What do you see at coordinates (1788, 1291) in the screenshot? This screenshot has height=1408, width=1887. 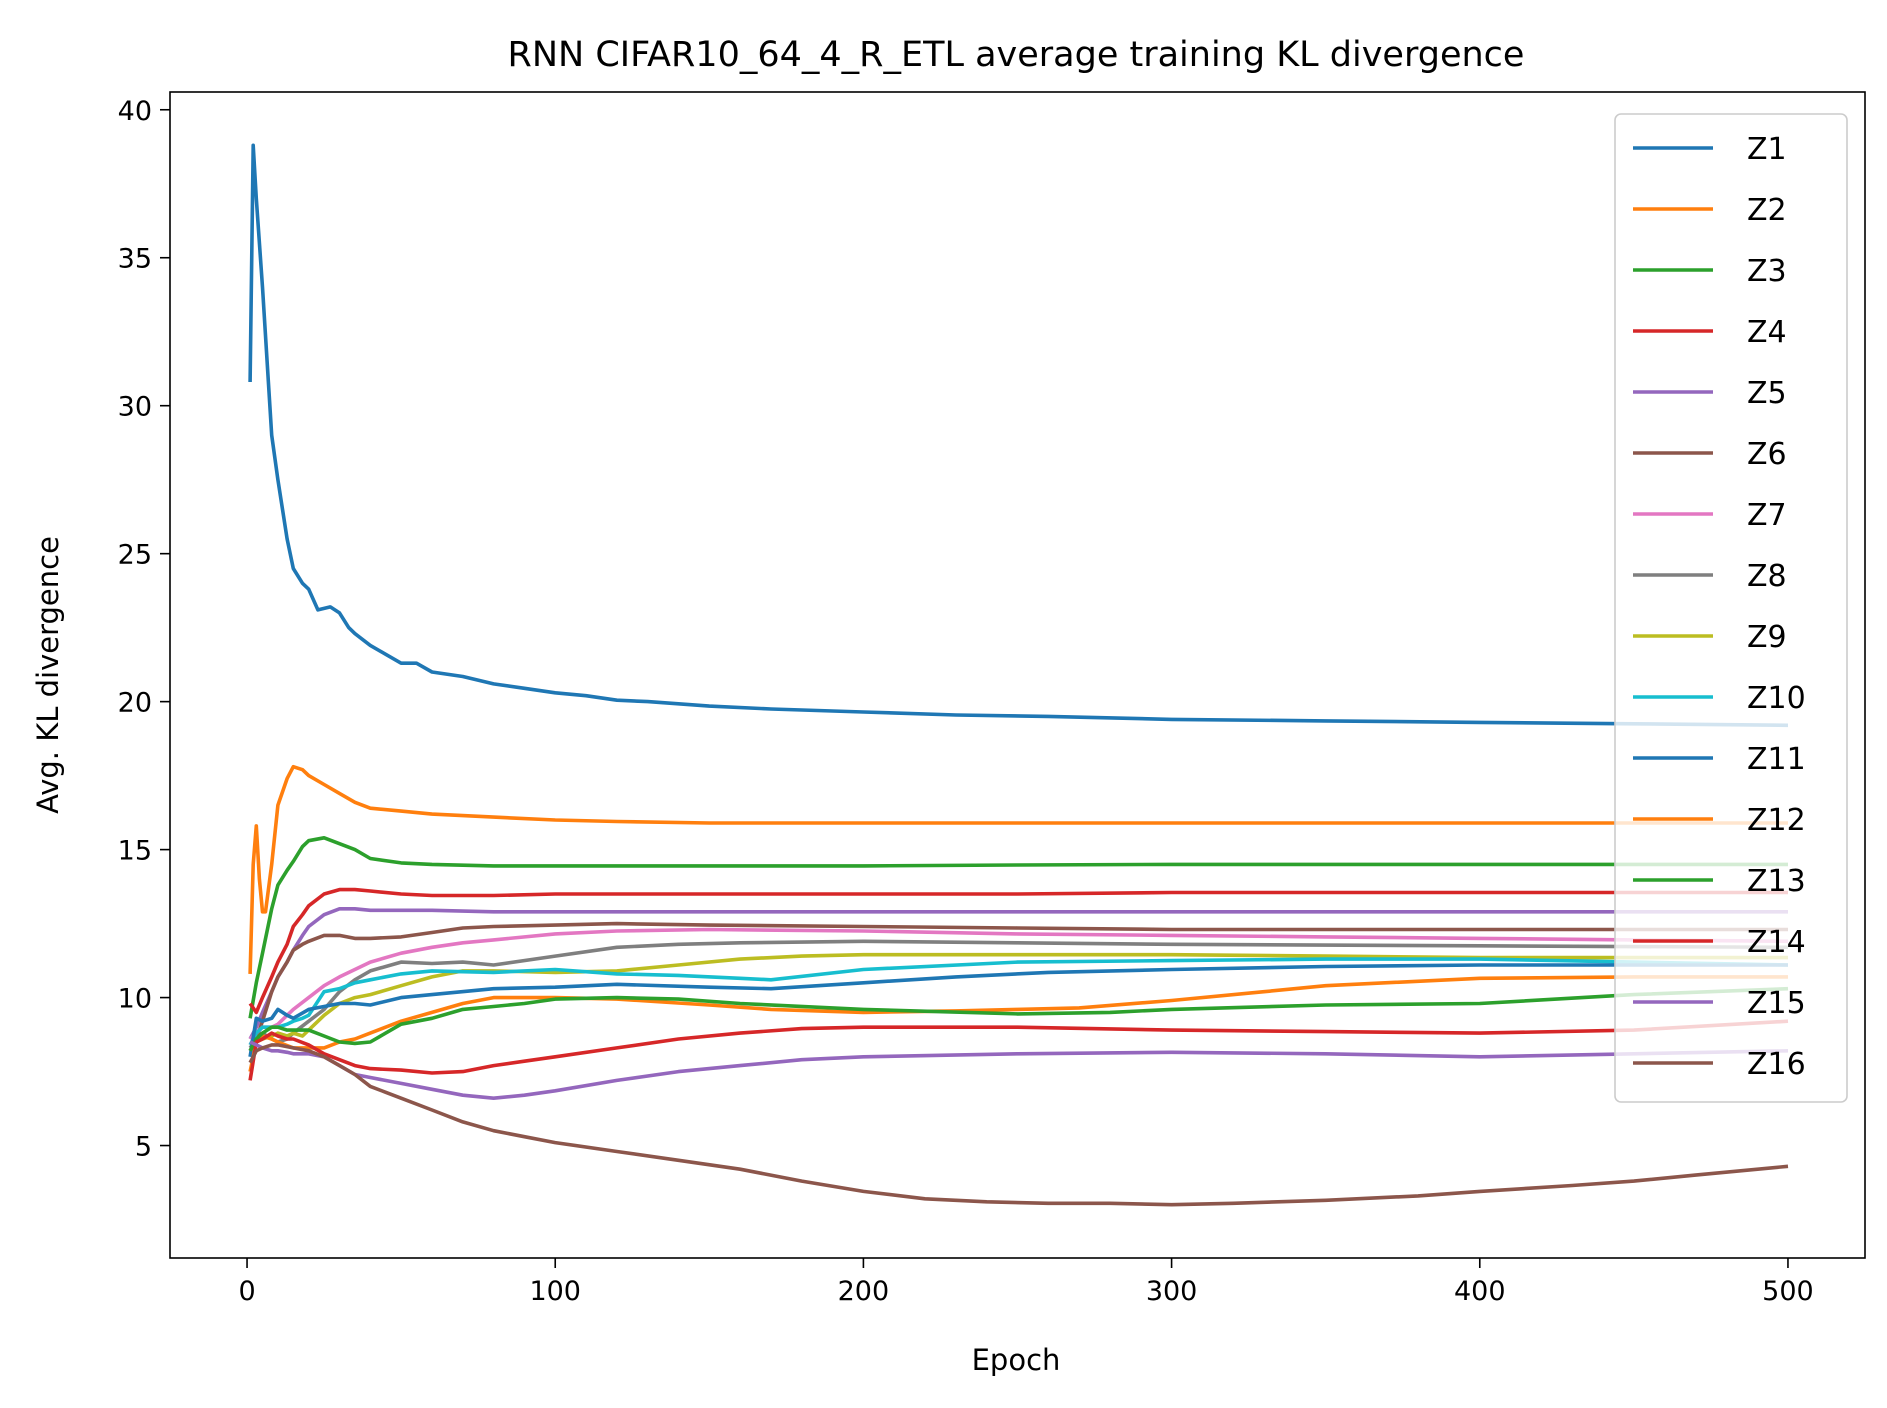 I see `x-tick-label: 500` at bounding box center [1788, 1291].